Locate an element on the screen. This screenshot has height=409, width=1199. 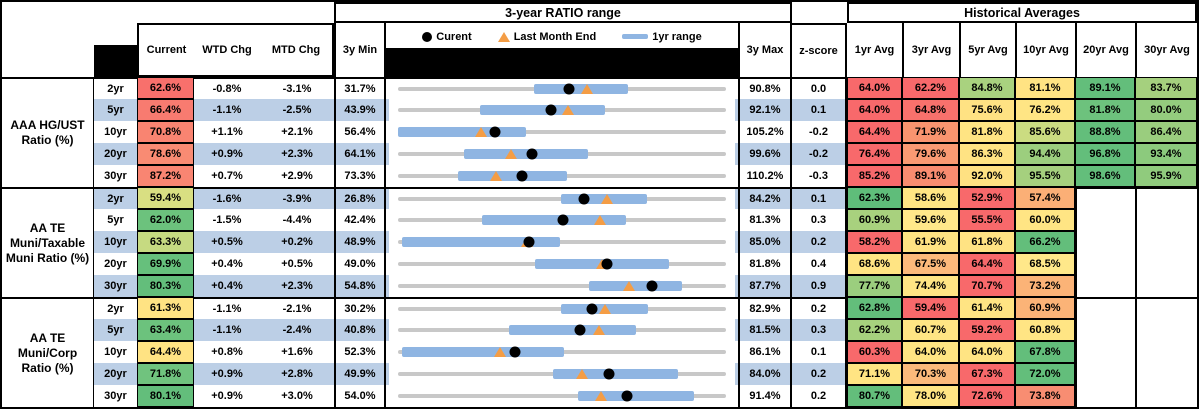
avg-cell-3yr-avg: 79.6% is located at coordinates (930, 154).